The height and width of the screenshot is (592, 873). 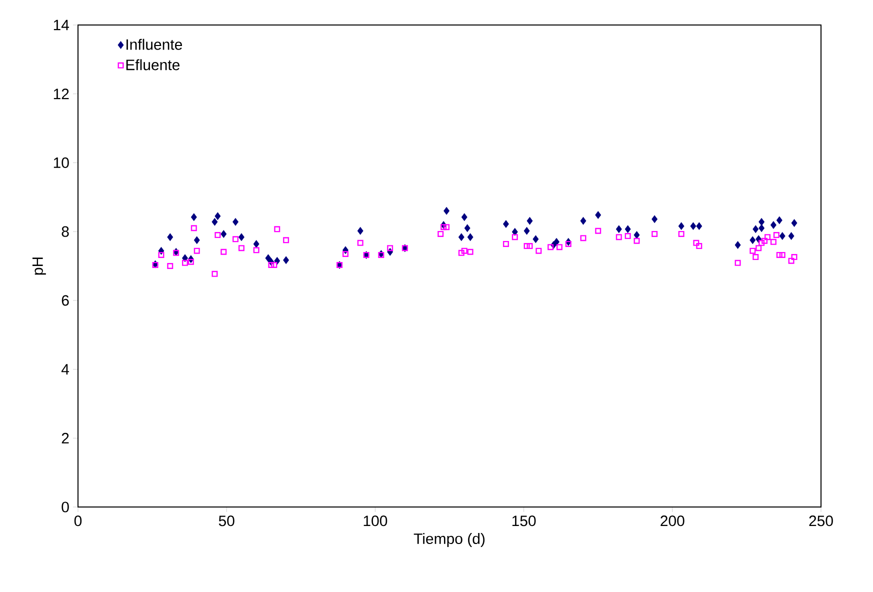 I want to click on y-tick-label: 14, so click(x=62, y=25).